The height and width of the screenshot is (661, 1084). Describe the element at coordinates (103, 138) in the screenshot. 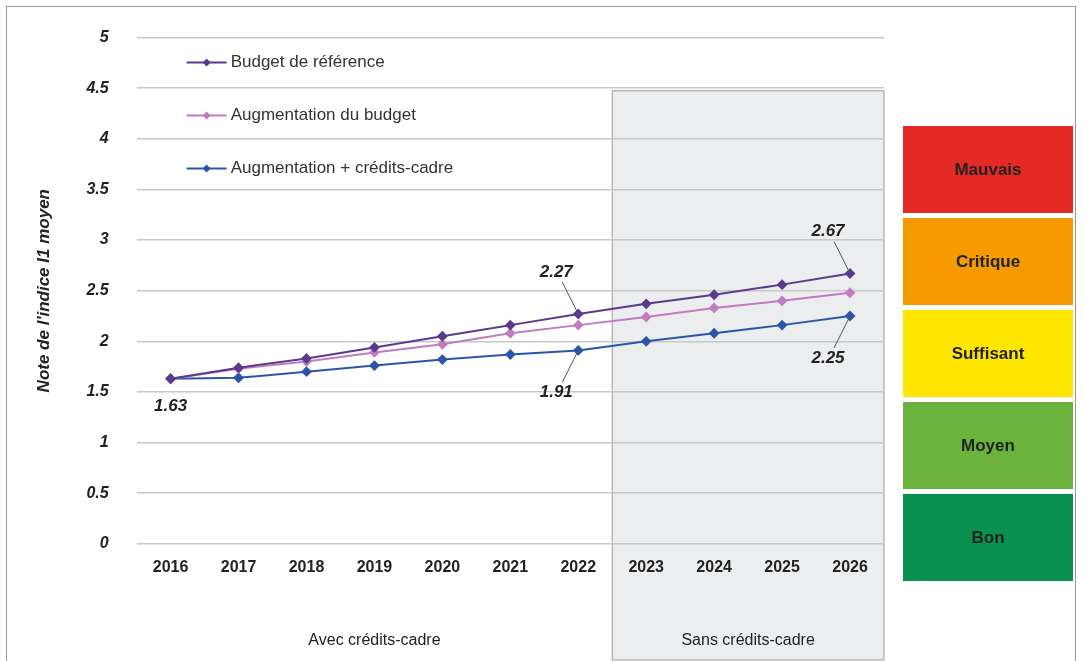

I see `y-tick-label: 4` at that location.